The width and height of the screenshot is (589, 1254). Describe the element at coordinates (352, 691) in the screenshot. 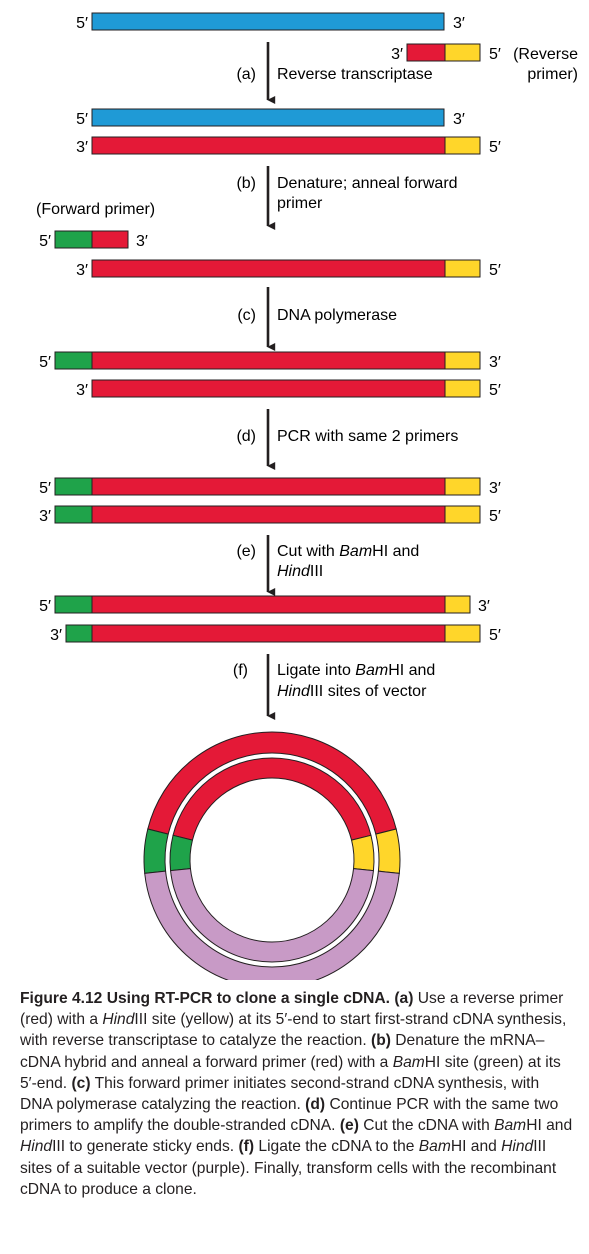

I see `step-description: HindIII sites of vector` at that location.